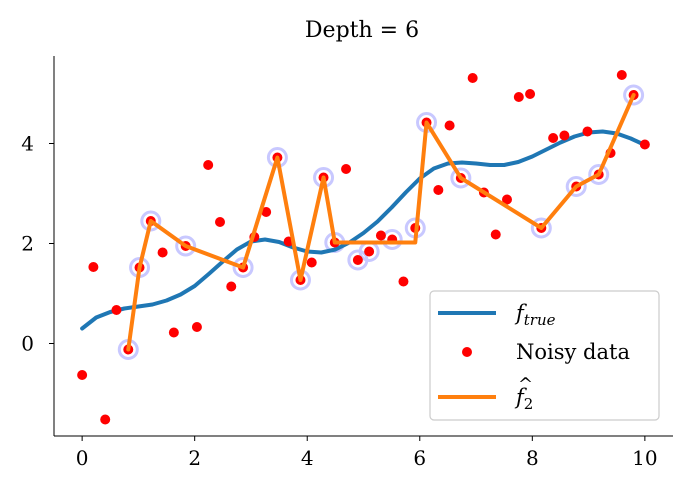 This screenshot has height=500, width=693. I want to click on legend-label-subscript: 2, so click(529, 404).